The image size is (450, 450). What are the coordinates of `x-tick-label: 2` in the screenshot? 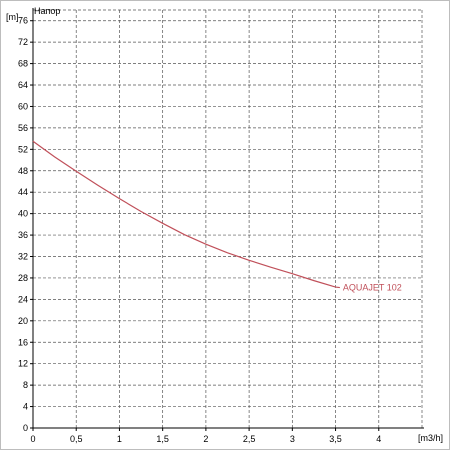 It's located at (205, 439).